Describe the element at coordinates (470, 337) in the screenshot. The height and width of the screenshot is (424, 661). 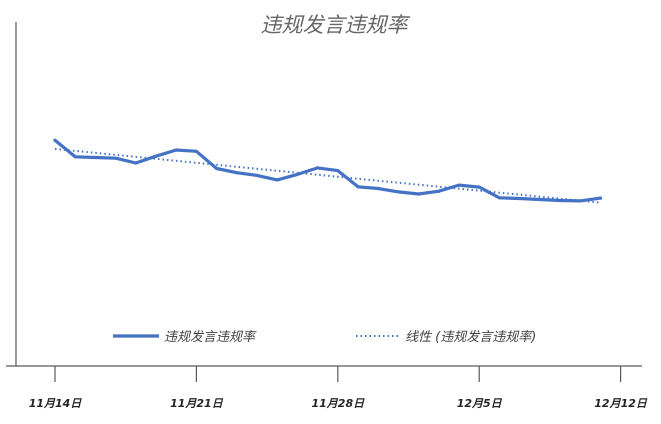
I see `legend-trend-label: 线性 (违规发言违规率)` at that location.